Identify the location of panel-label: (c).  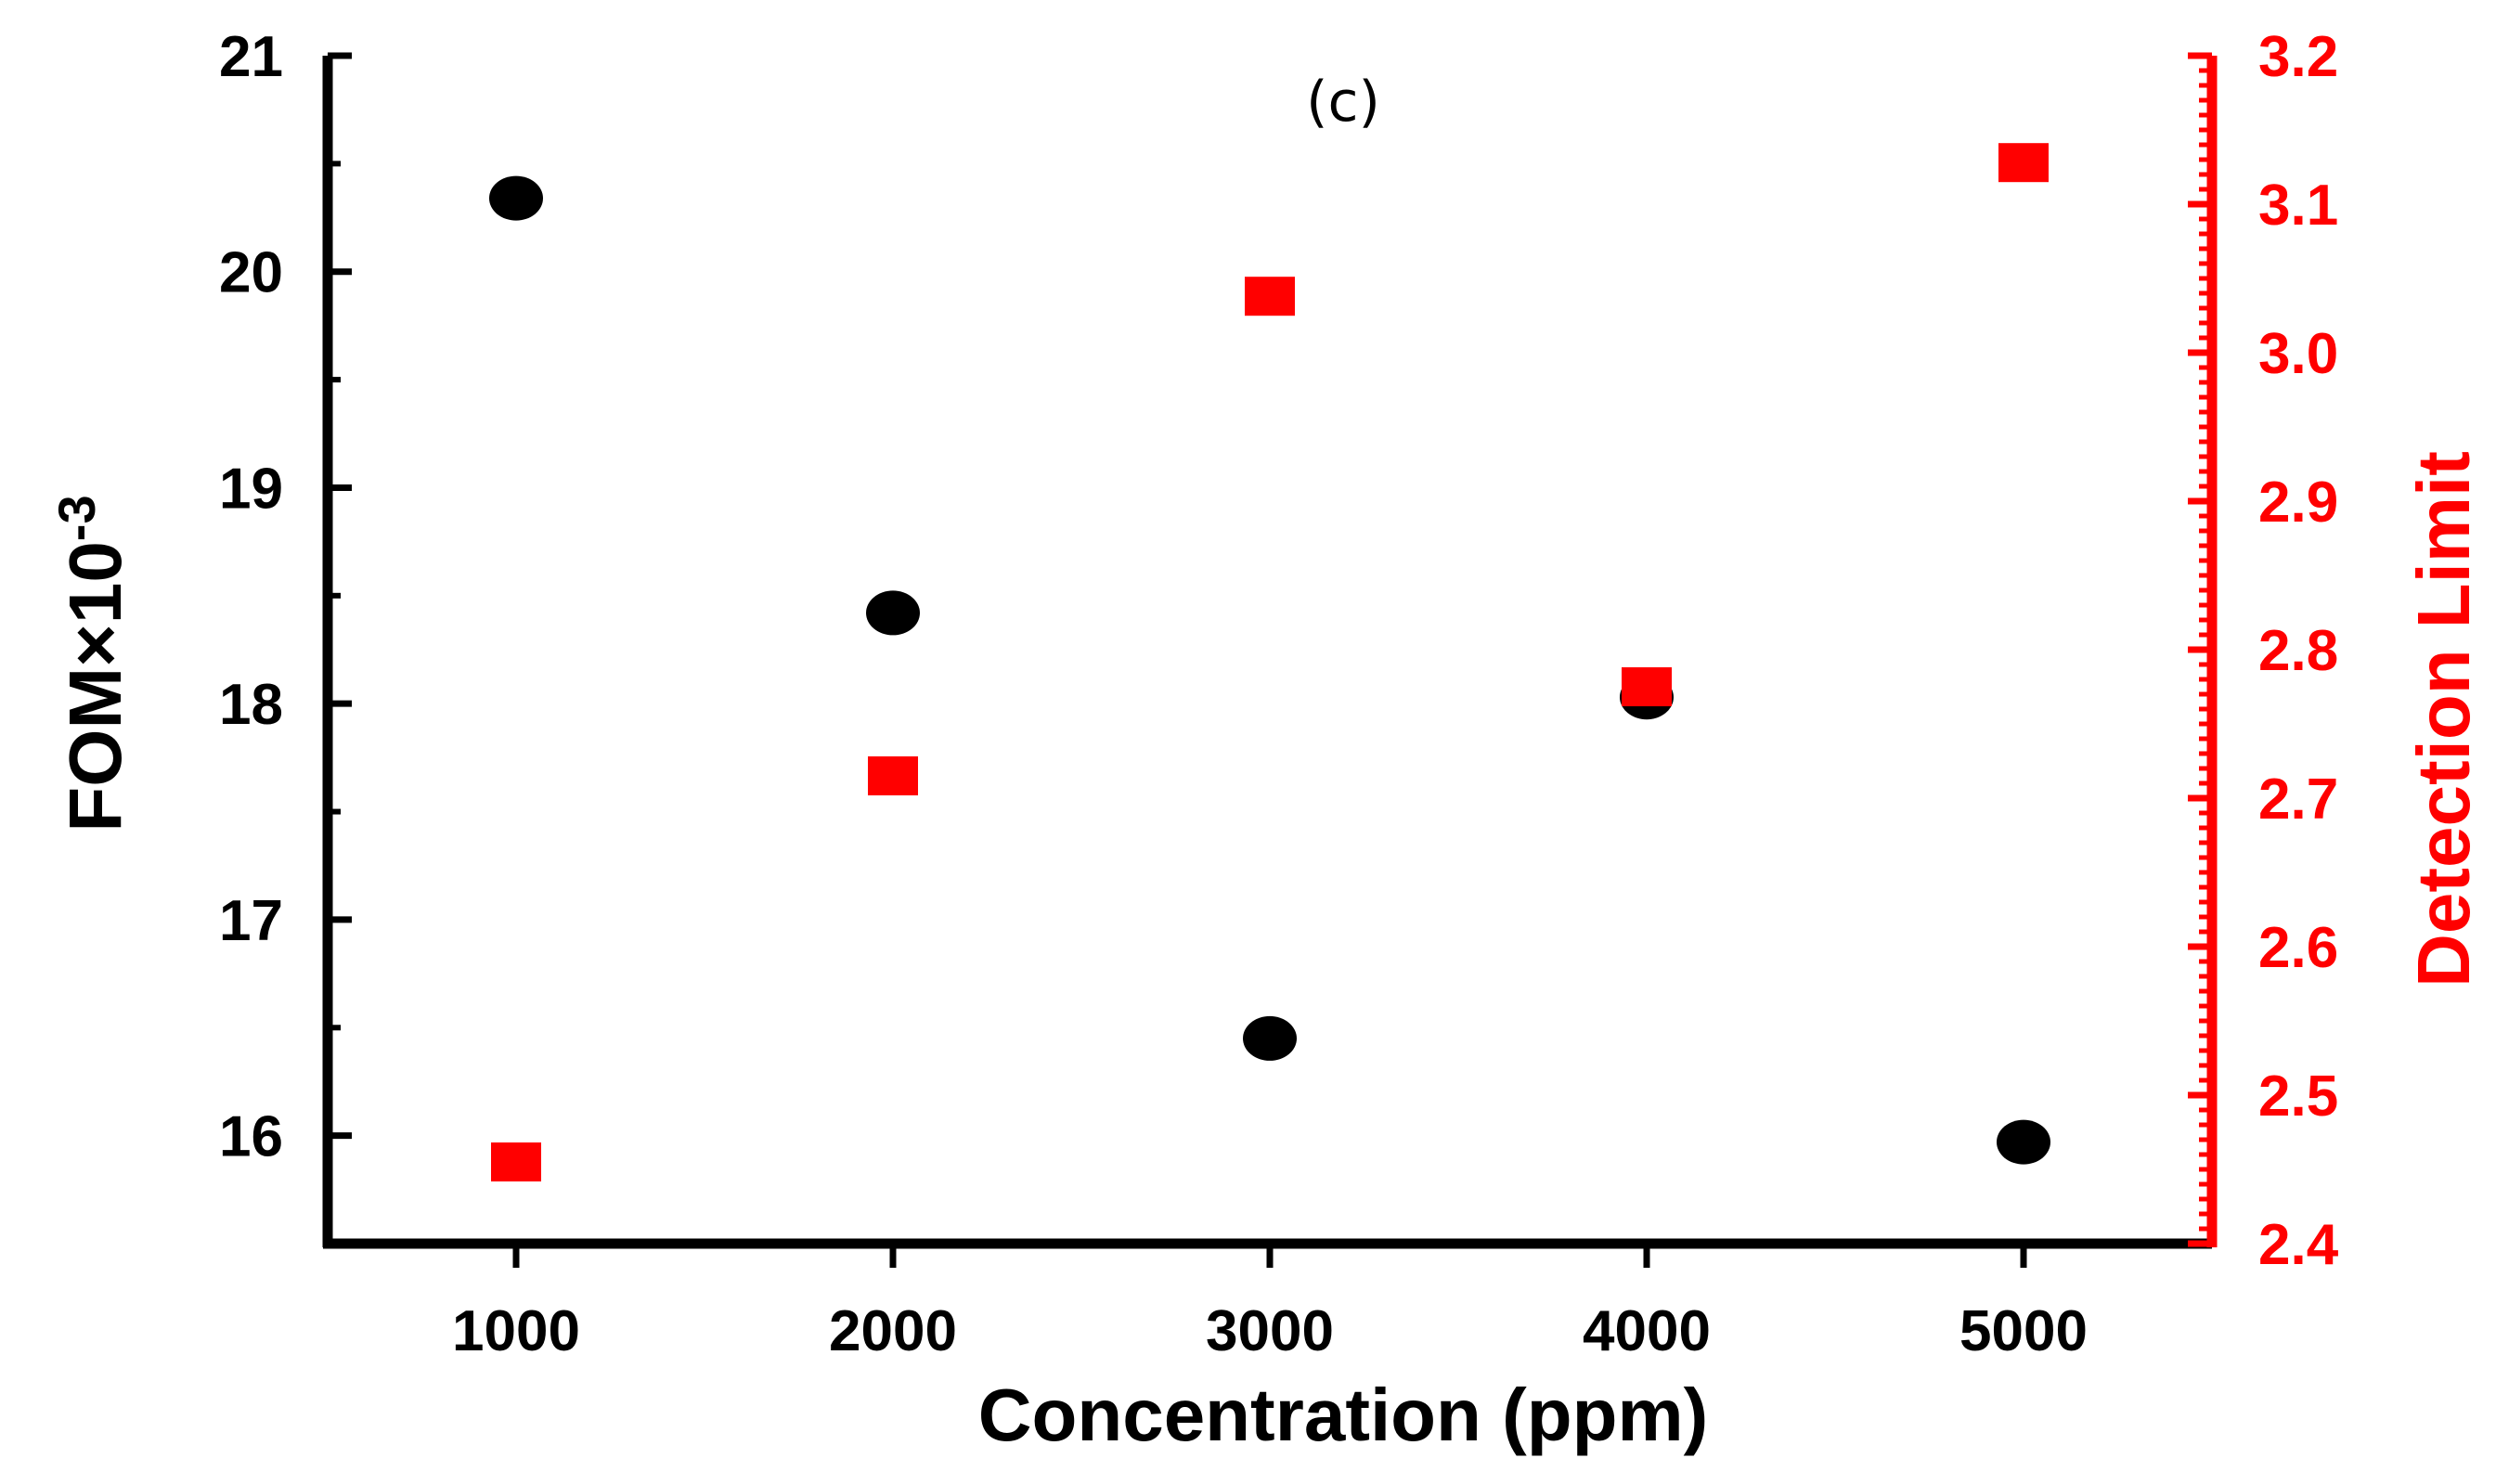
(1343, 103).